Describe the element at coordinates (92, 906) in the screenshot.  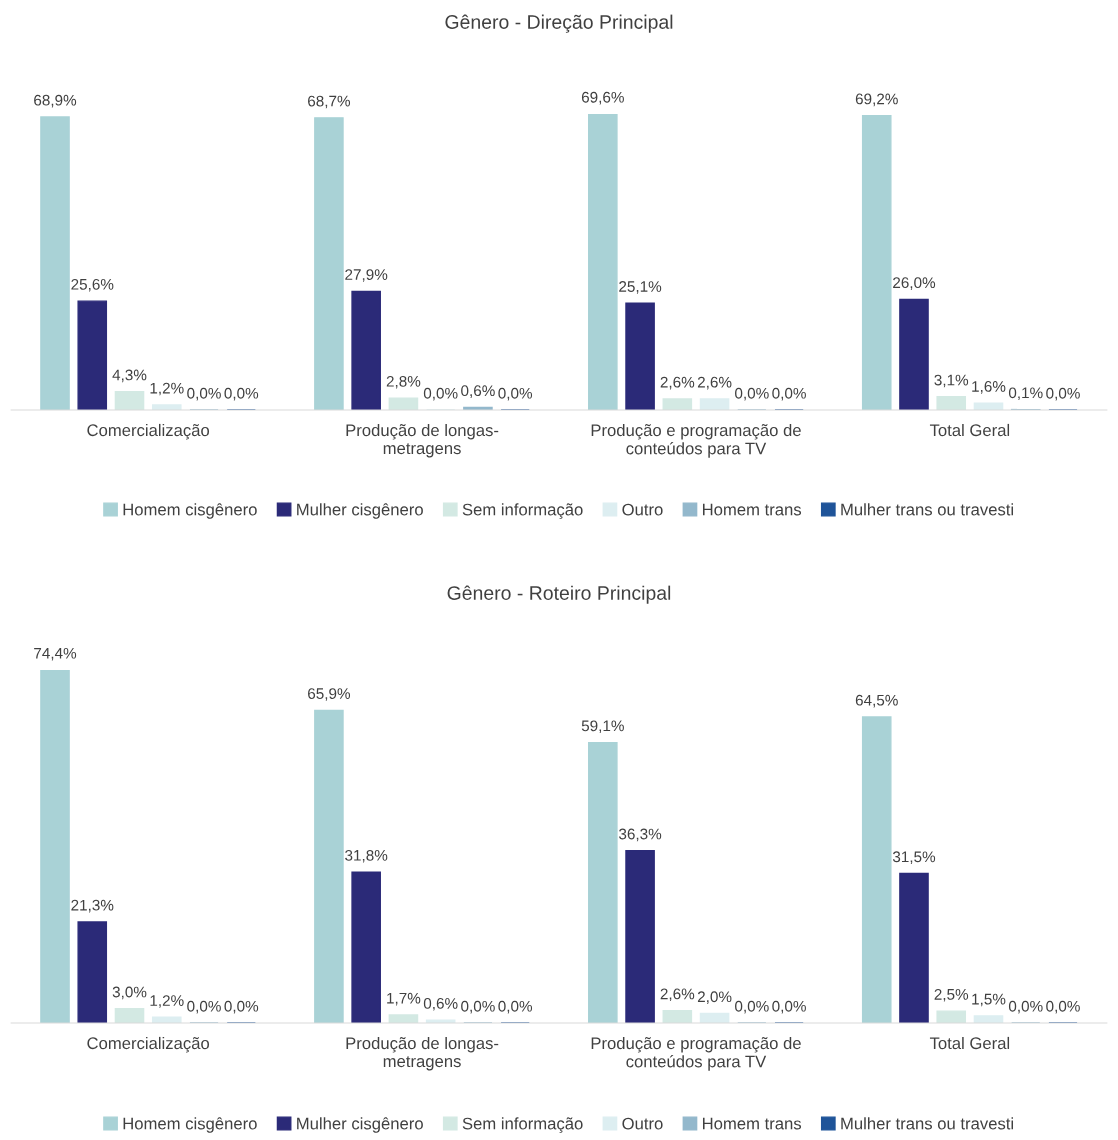
I see `data-label: 21,3%` at that location.